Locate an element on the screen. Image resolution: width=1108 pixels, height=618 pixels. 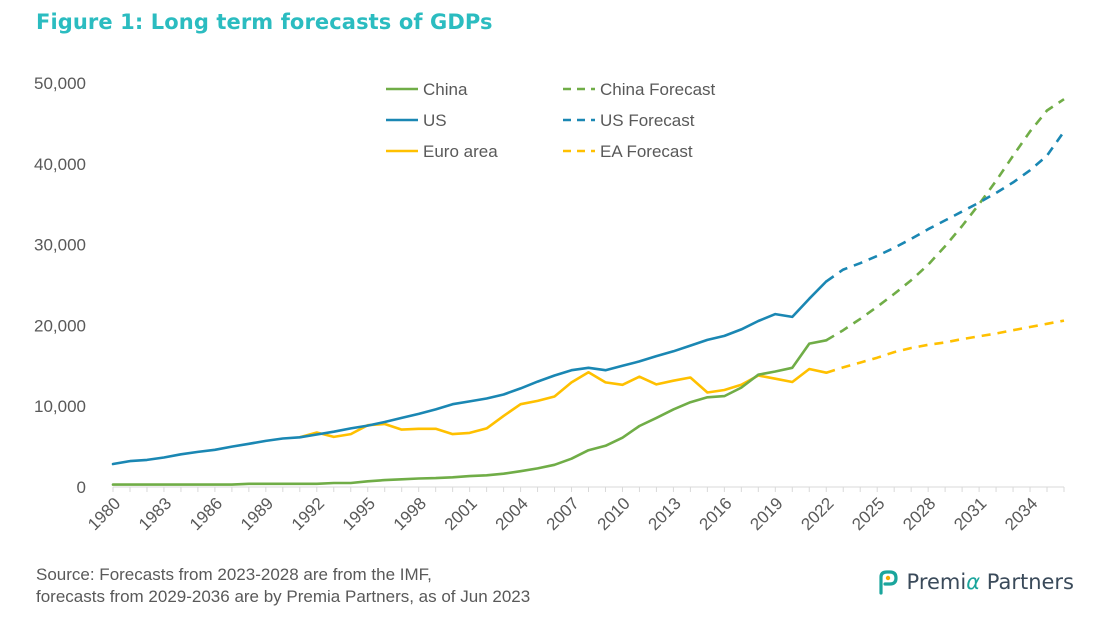
legend-label-us_forecast: US Forecast is located at coordinates (647, 120).